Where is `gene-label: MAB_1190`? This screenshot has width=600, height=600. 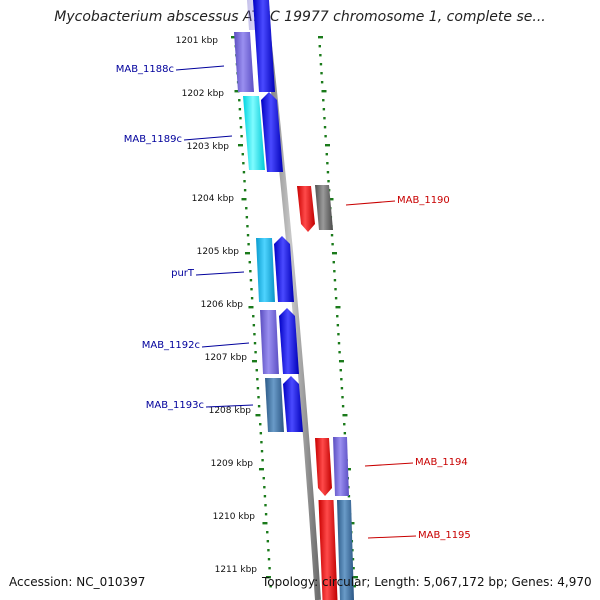 gene-label: MAB_1190 is located at coordinates (423, 200).